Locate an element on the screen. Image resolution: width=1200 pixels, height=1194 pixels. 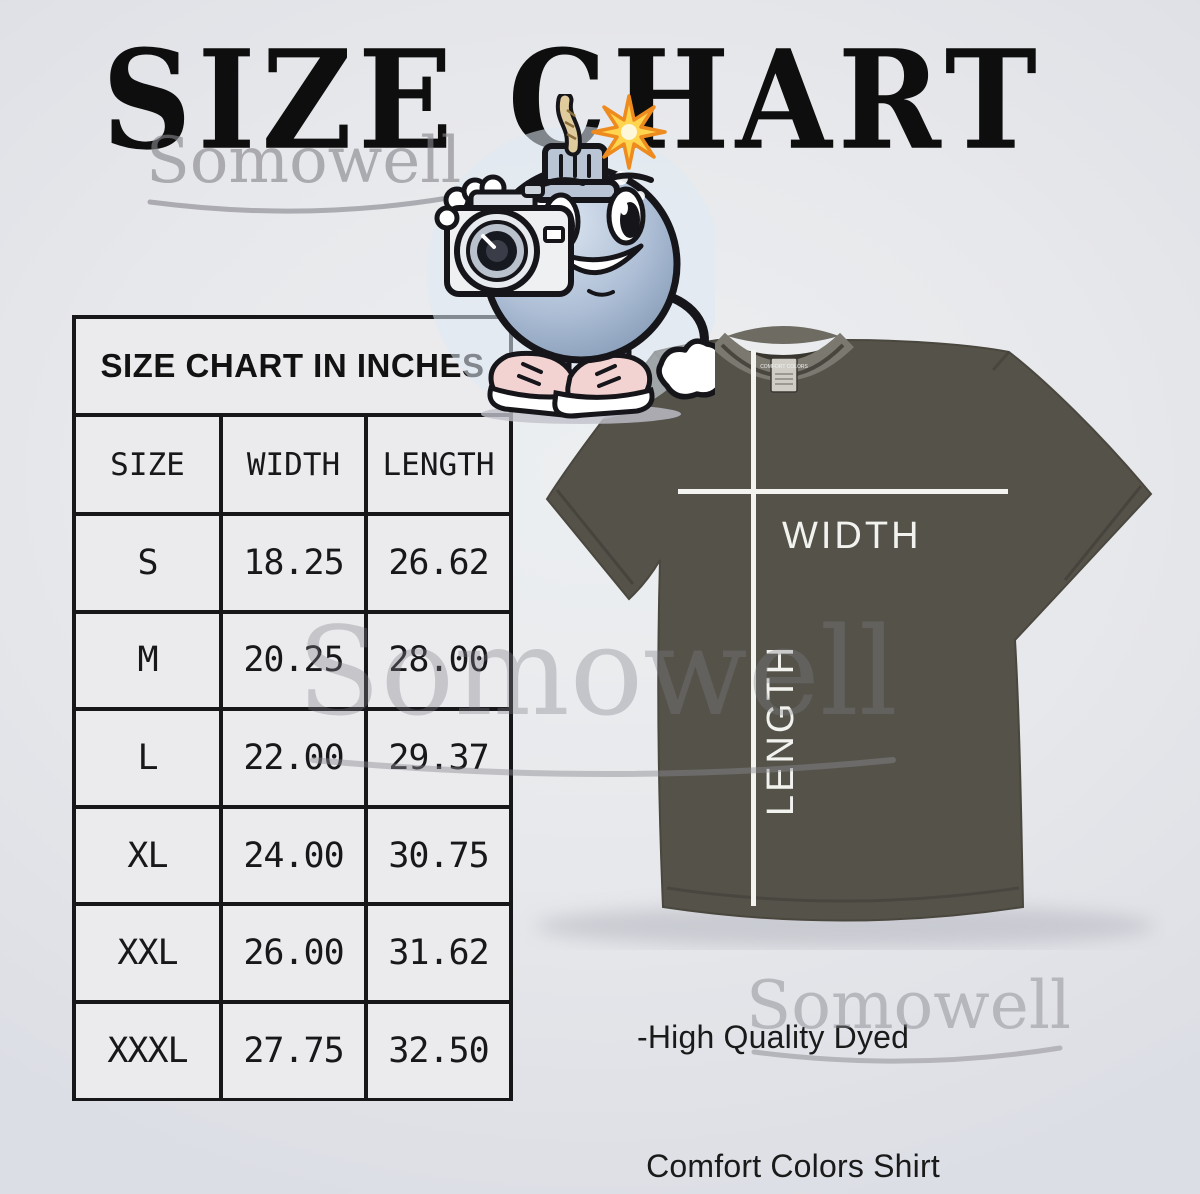
table-cell-length: 31.62 is located at coordinates (438, 953).